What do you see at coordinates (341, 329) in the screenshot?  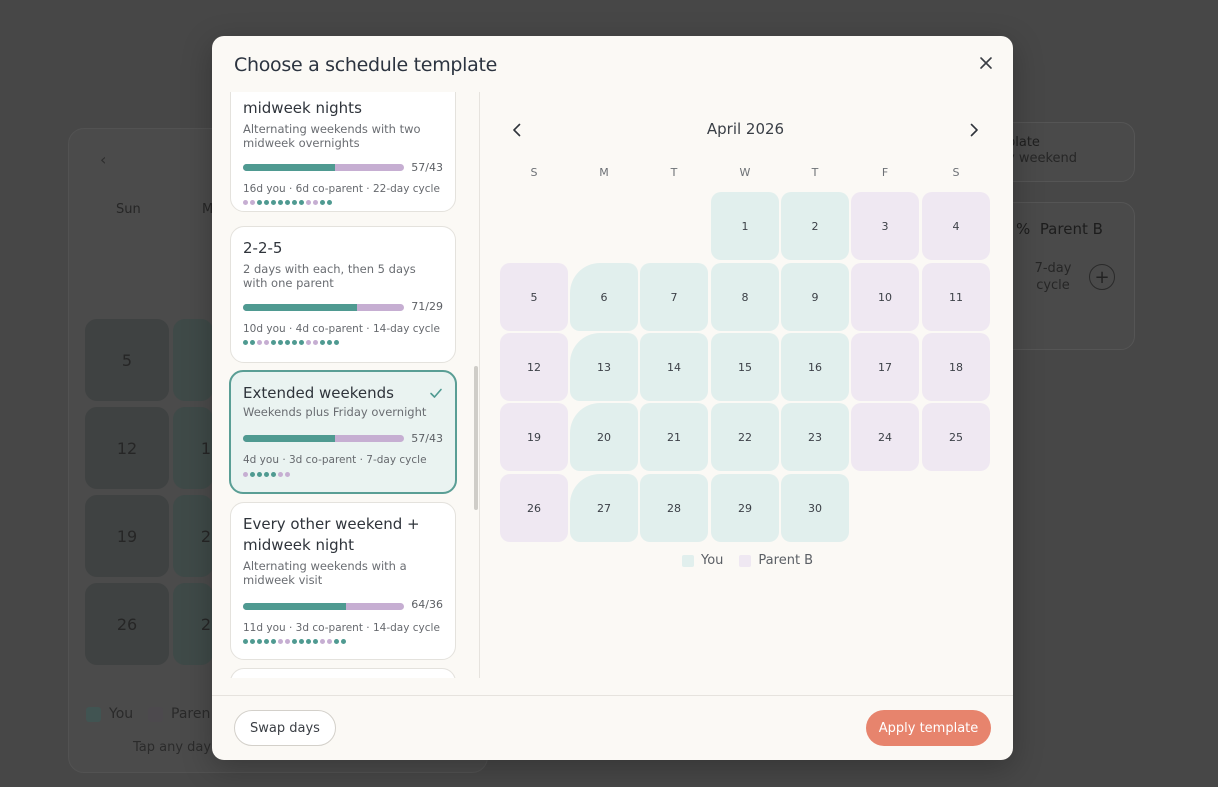 I see `template-meta: 10d you · 4d co-parent · 14-day cycle` at bounding box center [341, 329].